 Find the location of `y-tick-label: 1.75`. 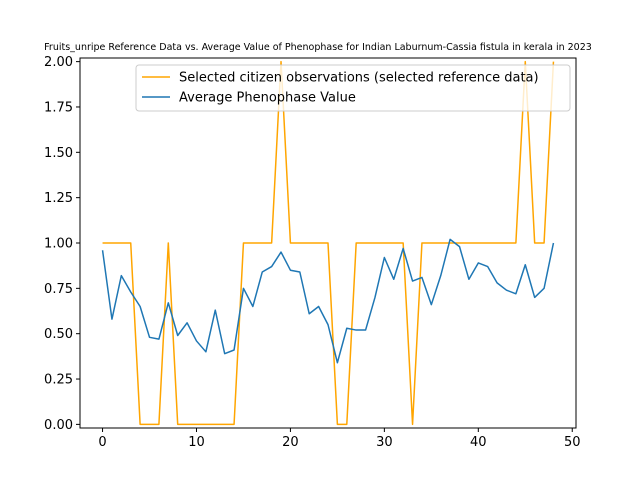

y-tick-label: 1.75 is located at coordinates (58, 107).